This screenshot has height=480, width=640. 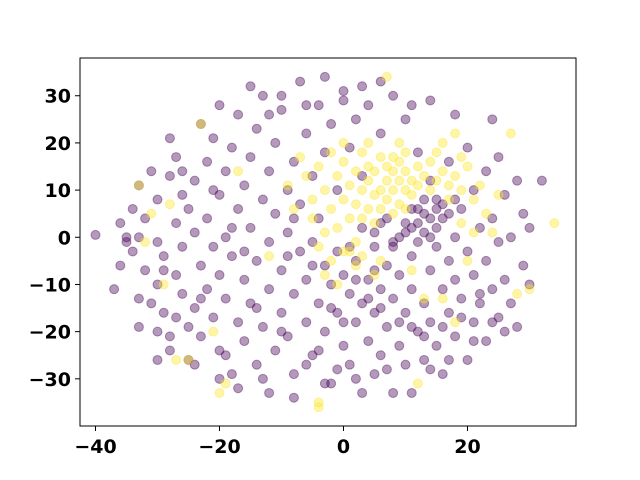 What do you see at coordinates (58, 191) in the screenshot?
I see `y-tick-label: 10` at bounding box center [58, 191].